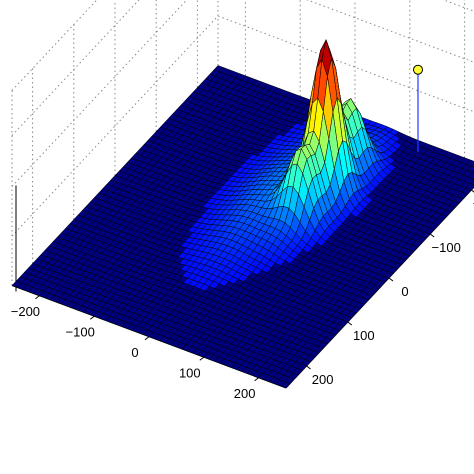  I want to click on x-tick-labels: −200 −100 0 100 200, so click(135, 348).